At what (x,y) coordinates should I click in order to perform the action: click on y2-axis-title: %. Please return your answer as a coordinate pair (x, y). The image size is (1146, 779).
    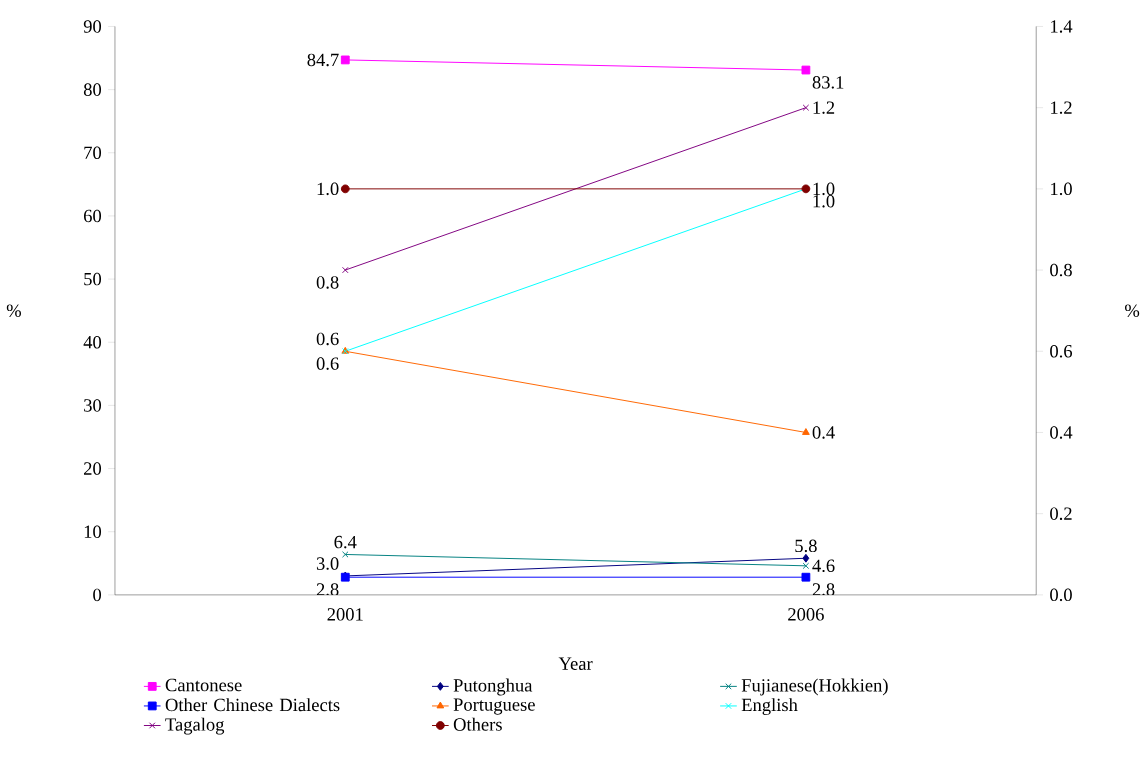
    Looking at the image, I should click on (1132, 310).